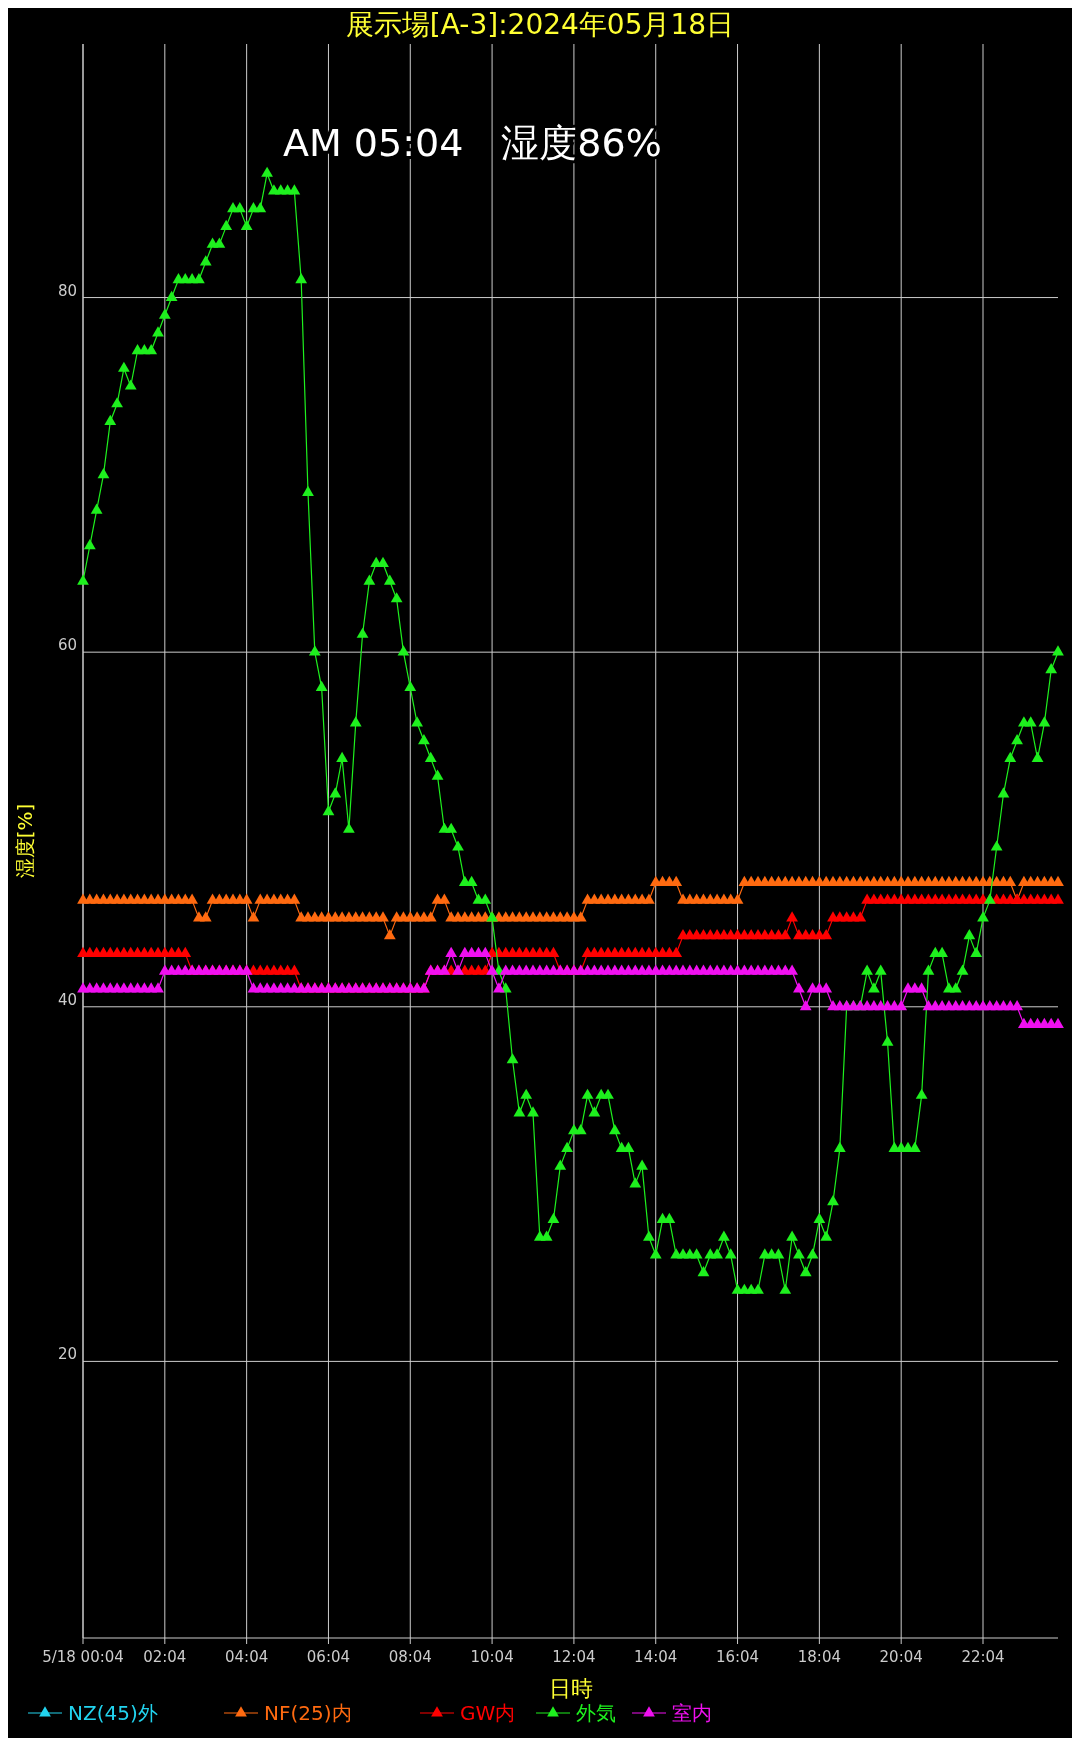  What do you see at coordinates (540, 24) in the screenshot?
I see `chart-title: 展示場[A-3]:2024年05月18日` at bounding box center [540, 24].